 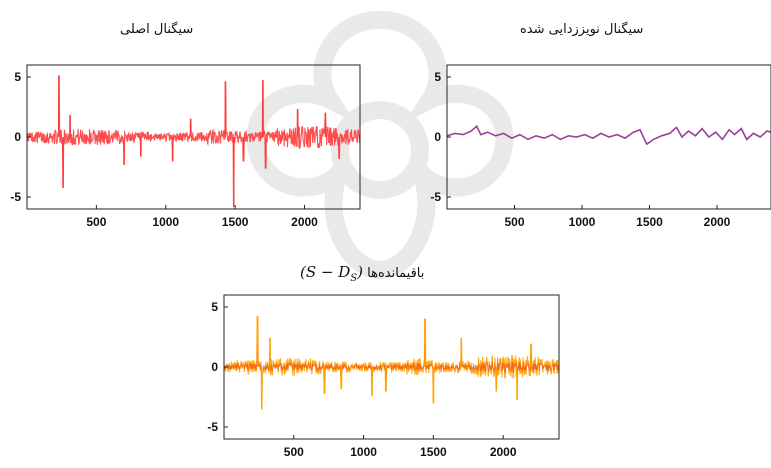 I want to click on original-ytick-label--5: -5, so click(x=15, y=197).